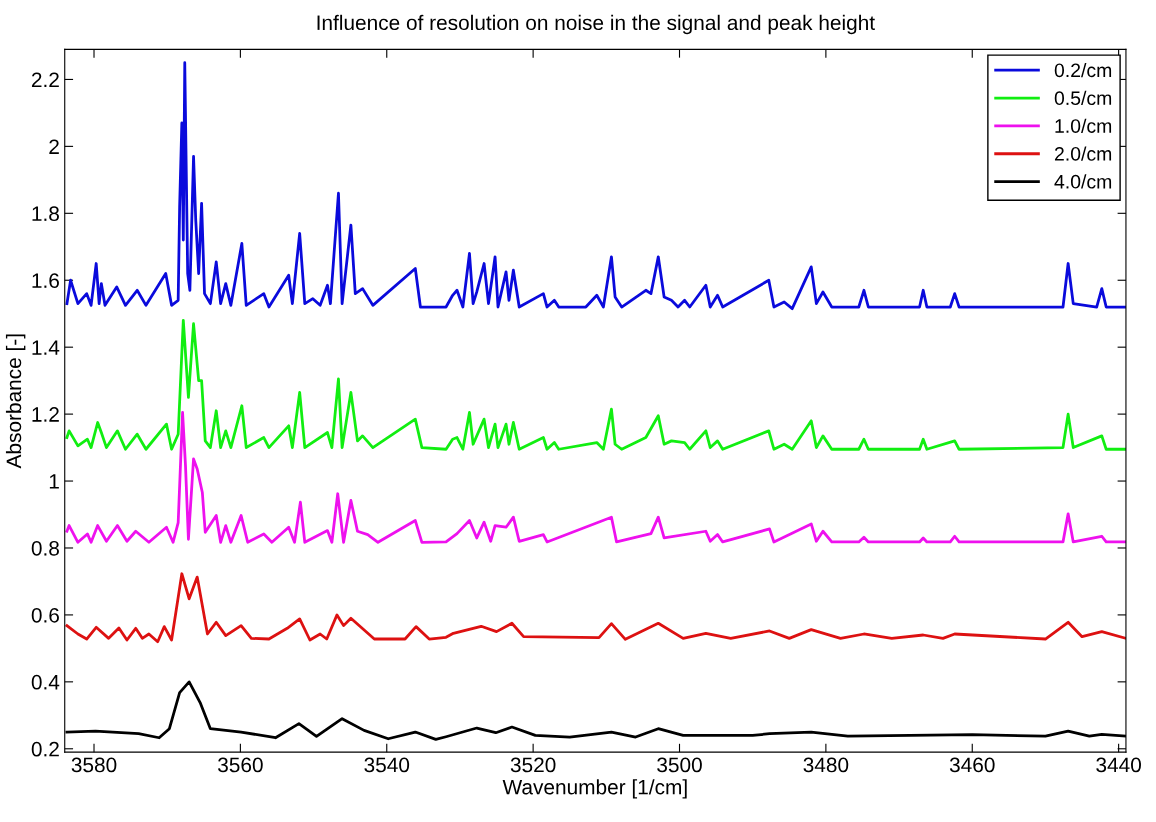 This screenshot has width=1156, height=822. What do you see at coordinates (1118, 765) in the screenshot?
I see `x-tick-label: 3440` at bounding box center [1118, 765].